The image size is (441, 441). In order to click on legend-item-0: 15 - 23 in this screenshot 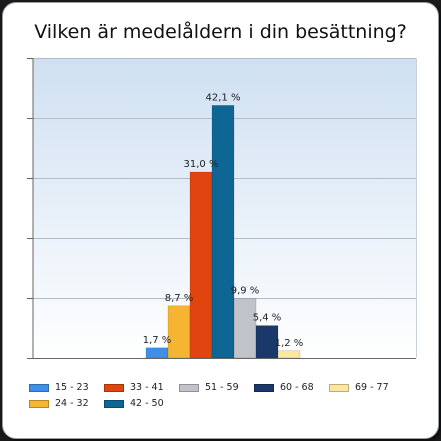, I will do `click(59, 387)`.